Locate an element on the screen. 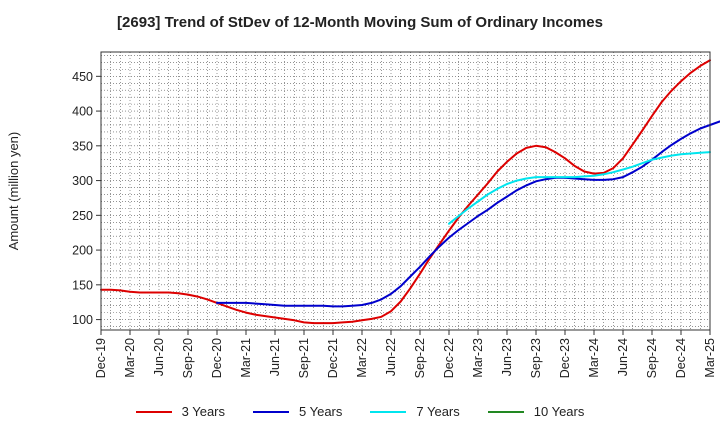 Image resolution: width=720 pixels, height=440 pixels. x-tick-label: Mar-22 is located at coordinates (362, 358).